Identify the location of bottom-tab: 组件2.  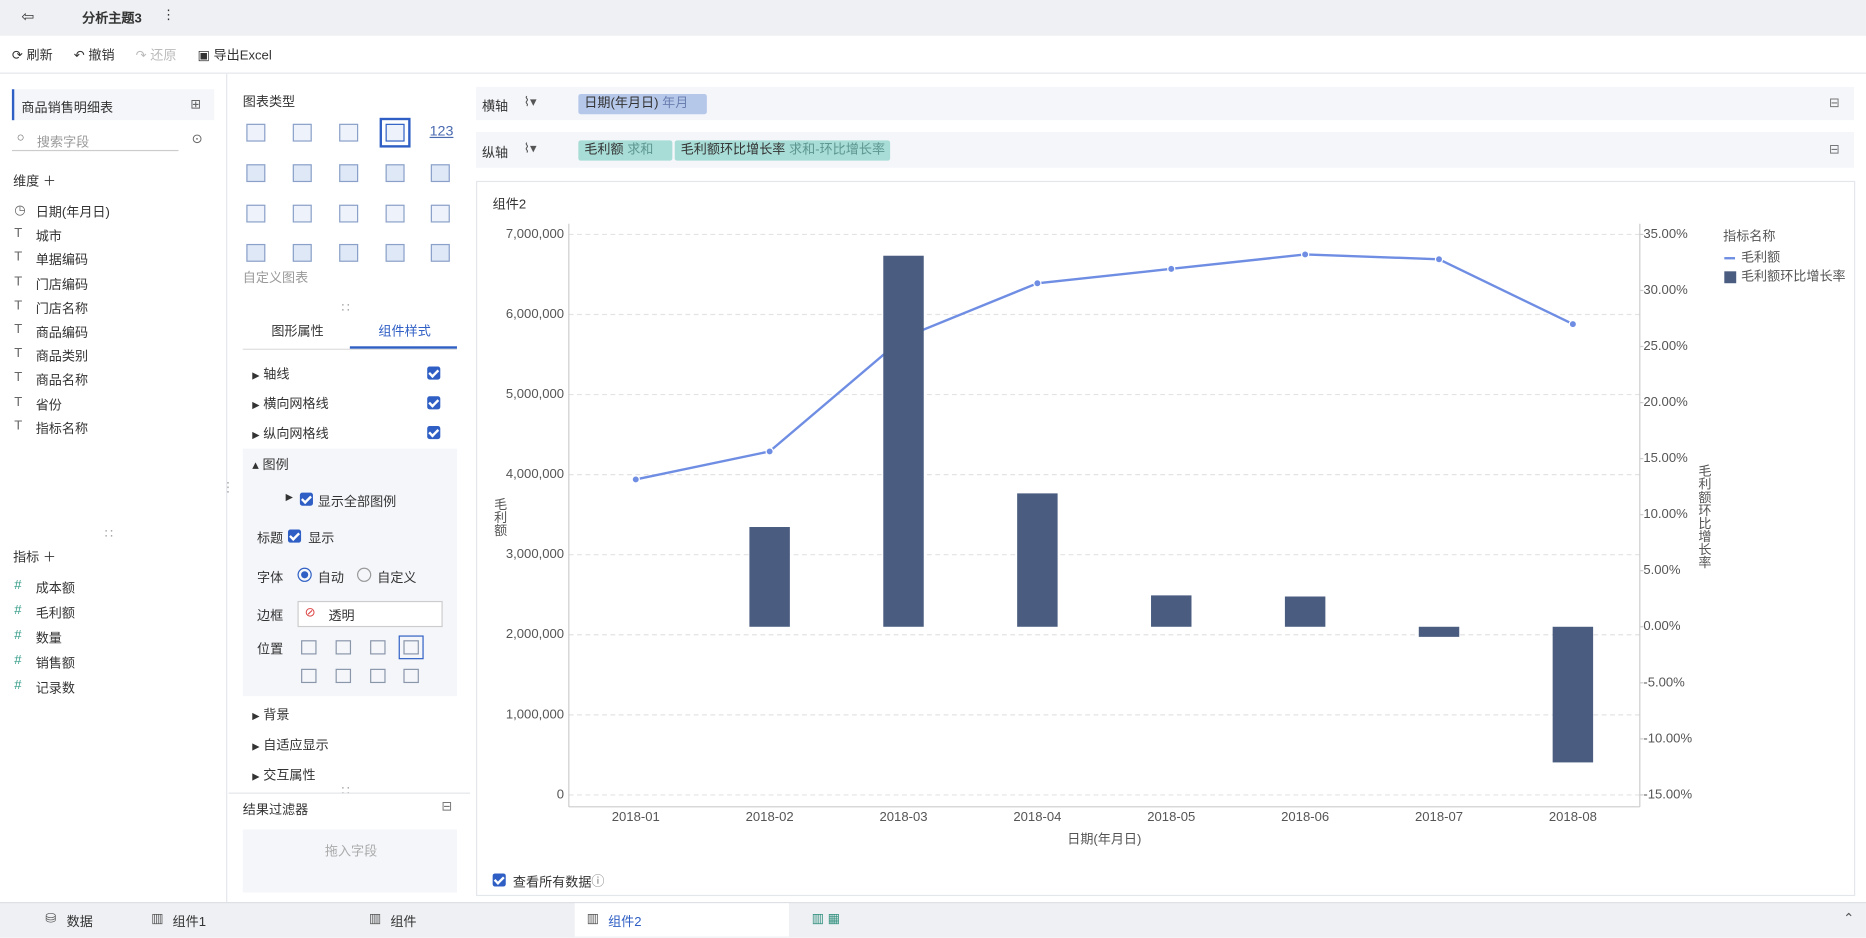
(625, 922).